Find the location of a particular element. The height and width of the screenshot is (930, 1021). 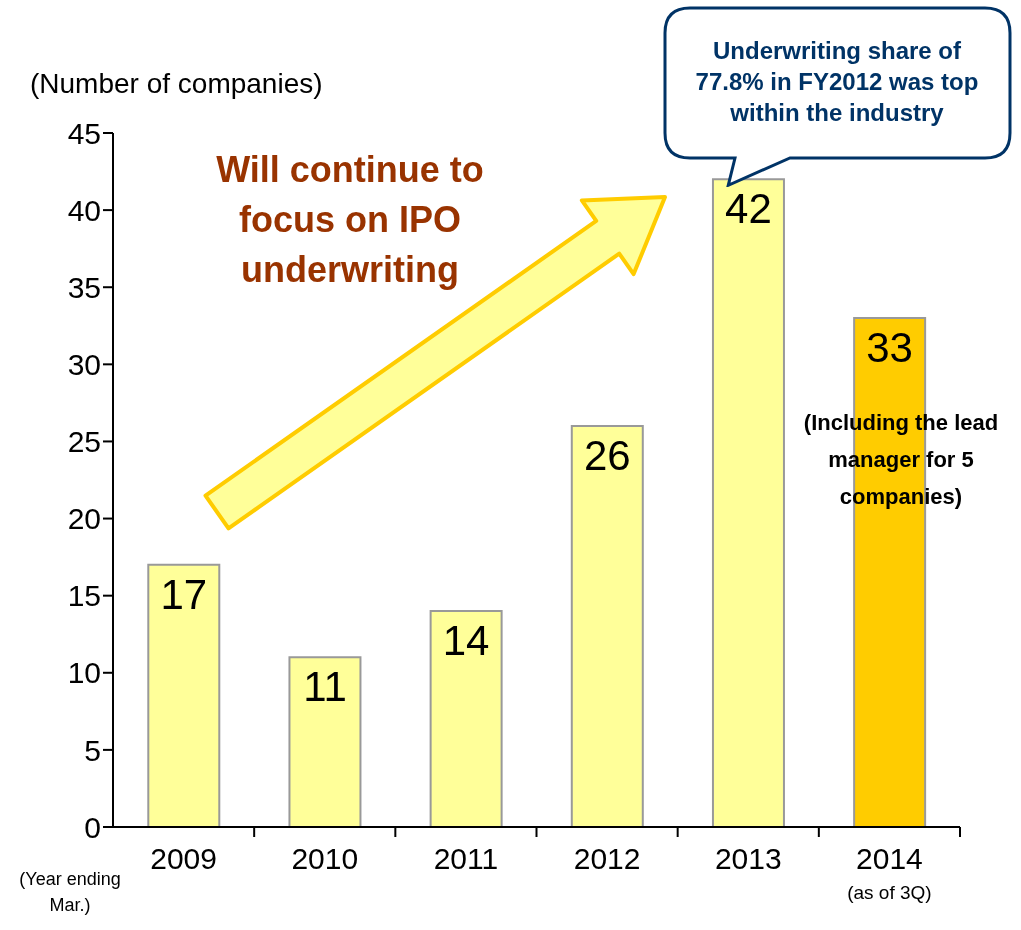

x-tick-label: 2012 is located at coordinates (607, 858).